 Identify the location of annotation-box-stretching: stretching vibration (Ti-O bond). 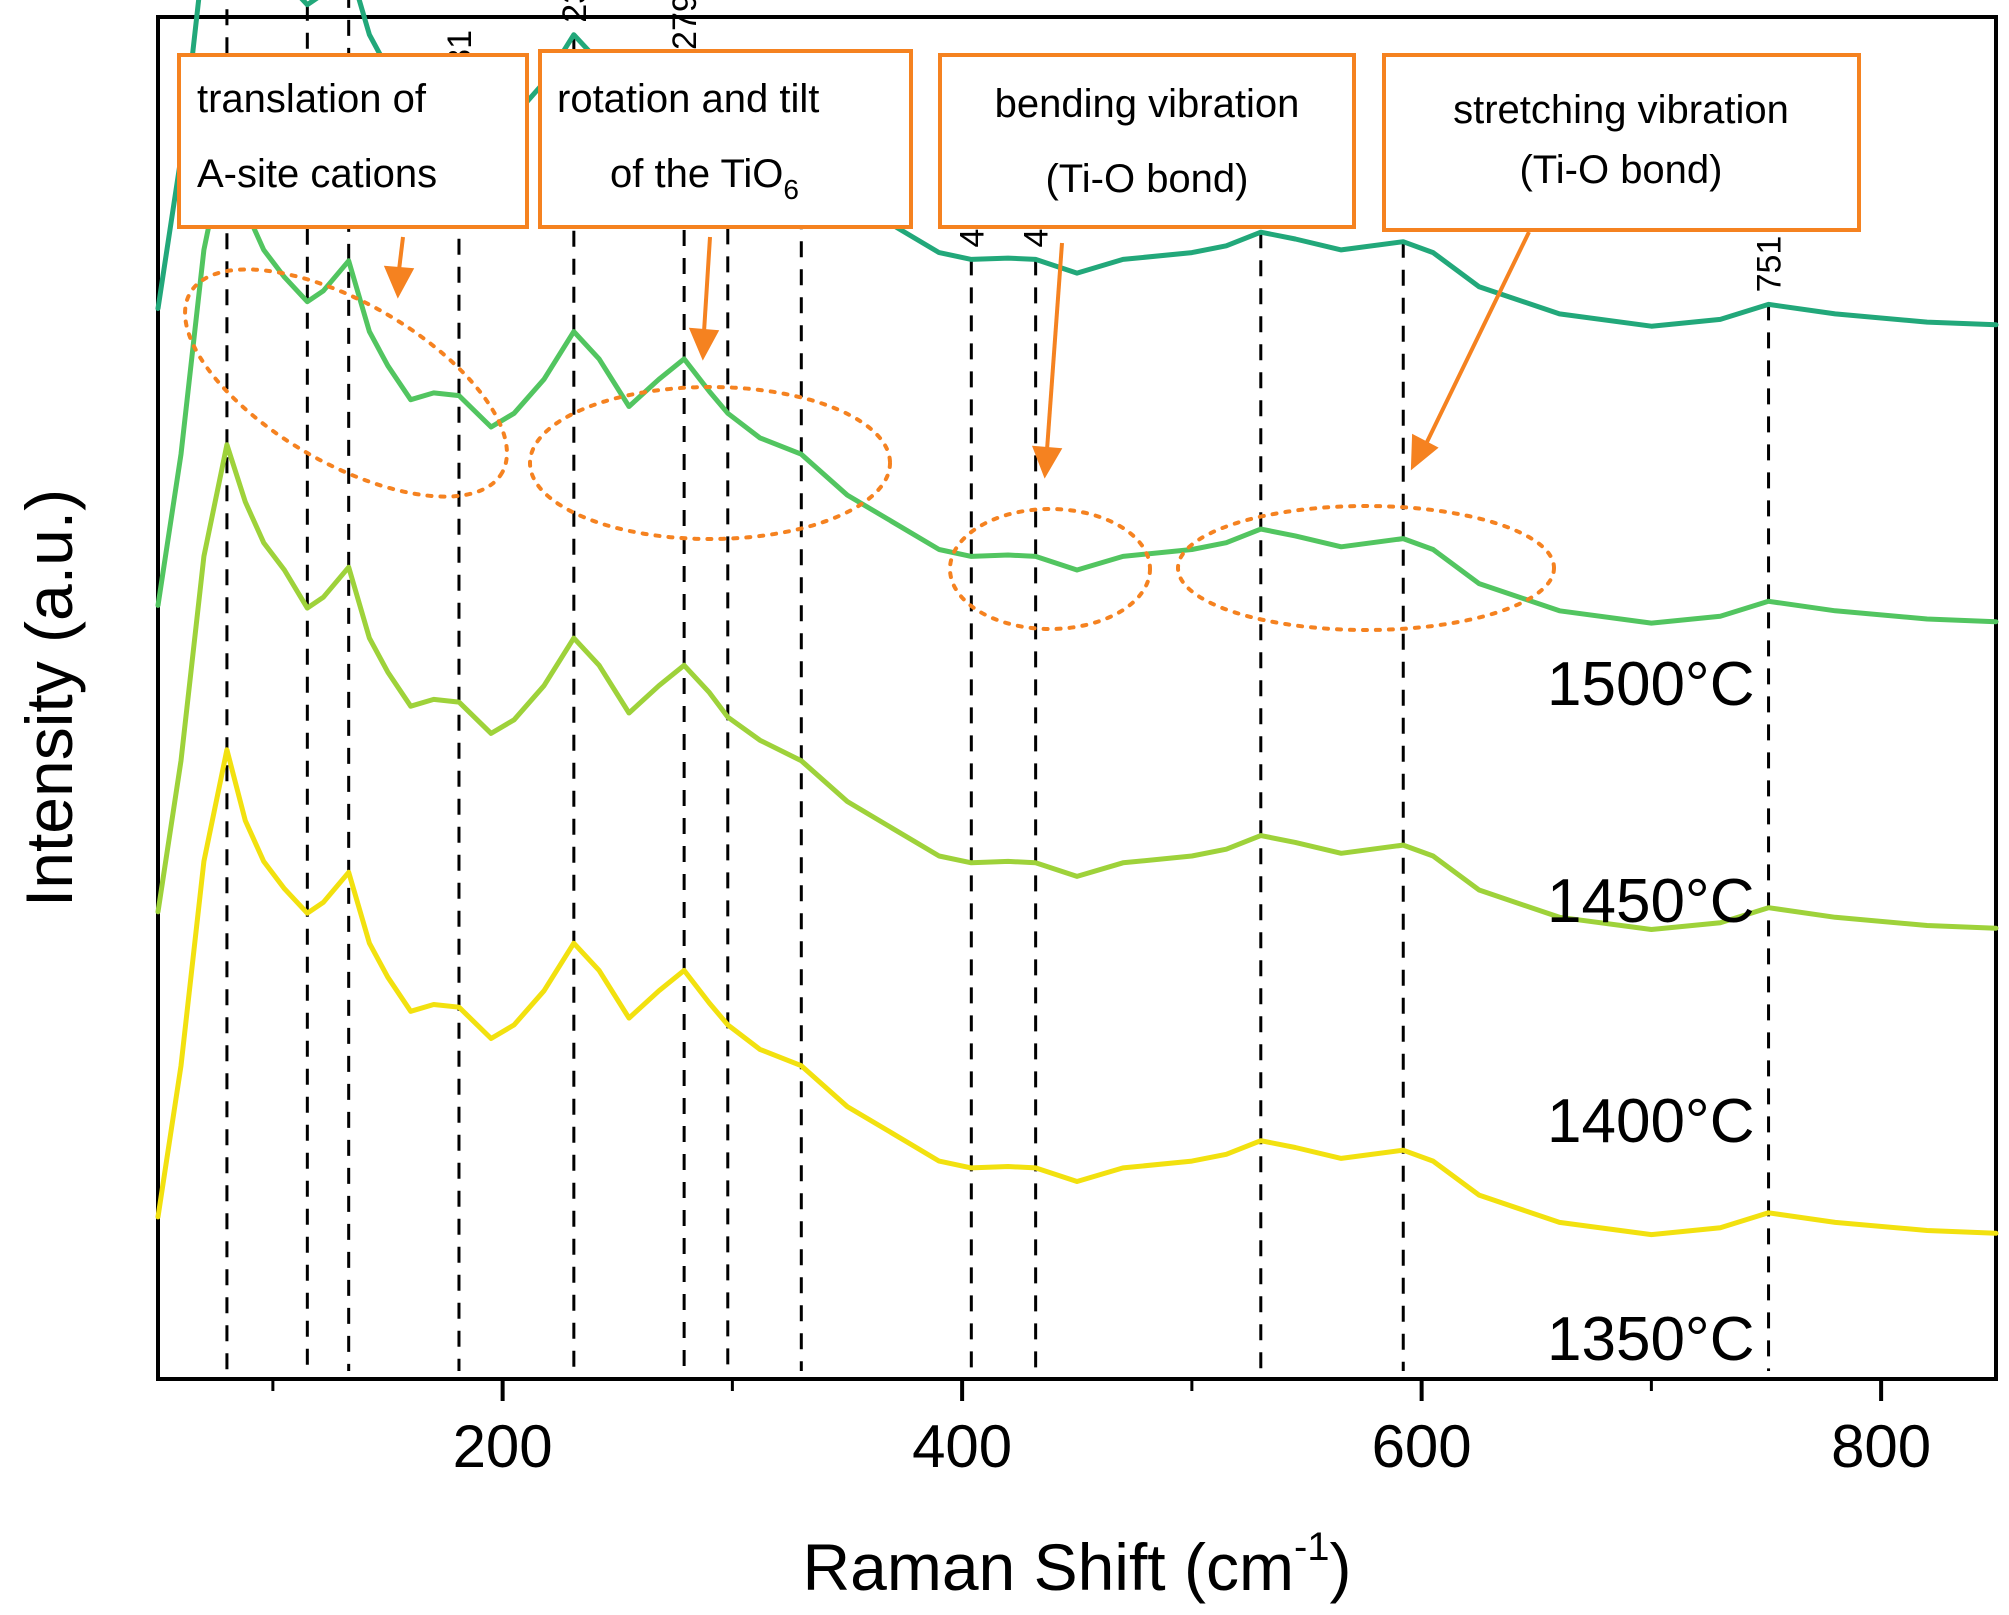
(1621, 142).